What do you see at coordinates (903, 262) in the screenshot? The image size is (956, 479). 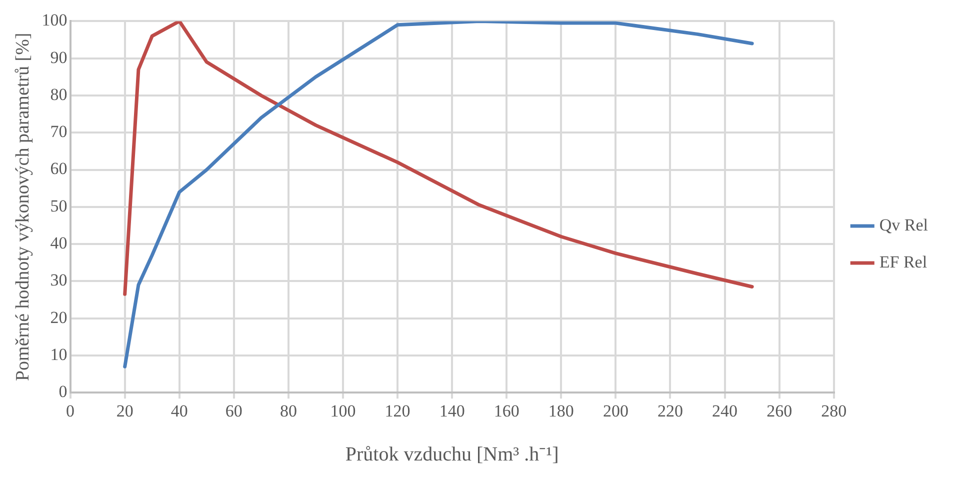 I see `legend-label: EF Rel` at bounding box center [903, 262].